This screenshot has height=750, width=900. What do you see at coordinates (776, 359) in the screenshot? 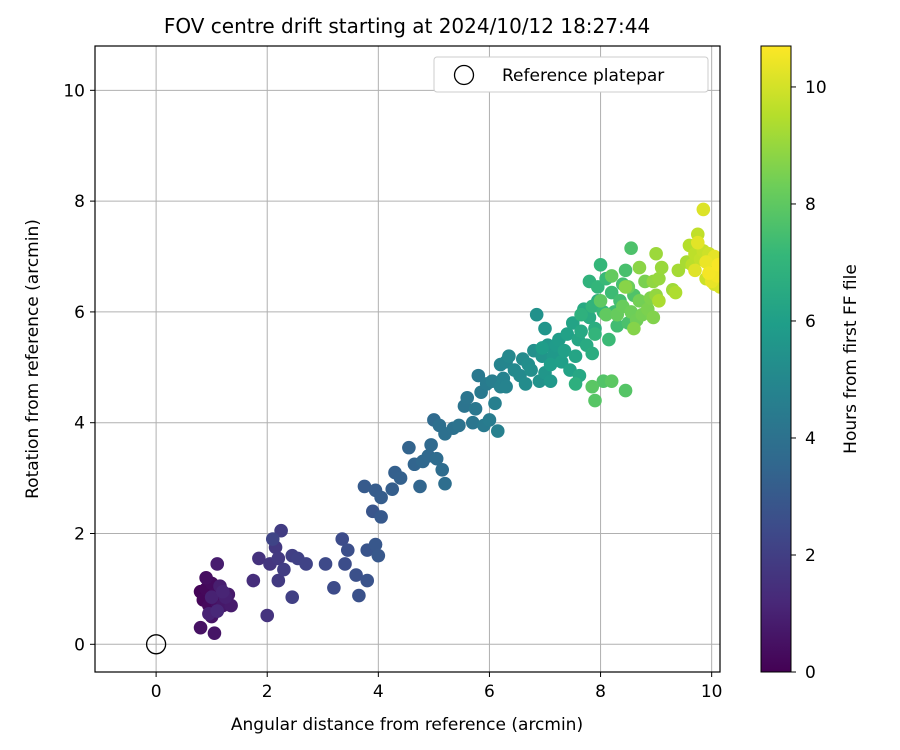
I see `colorbar` at bounding box center [776, 359].